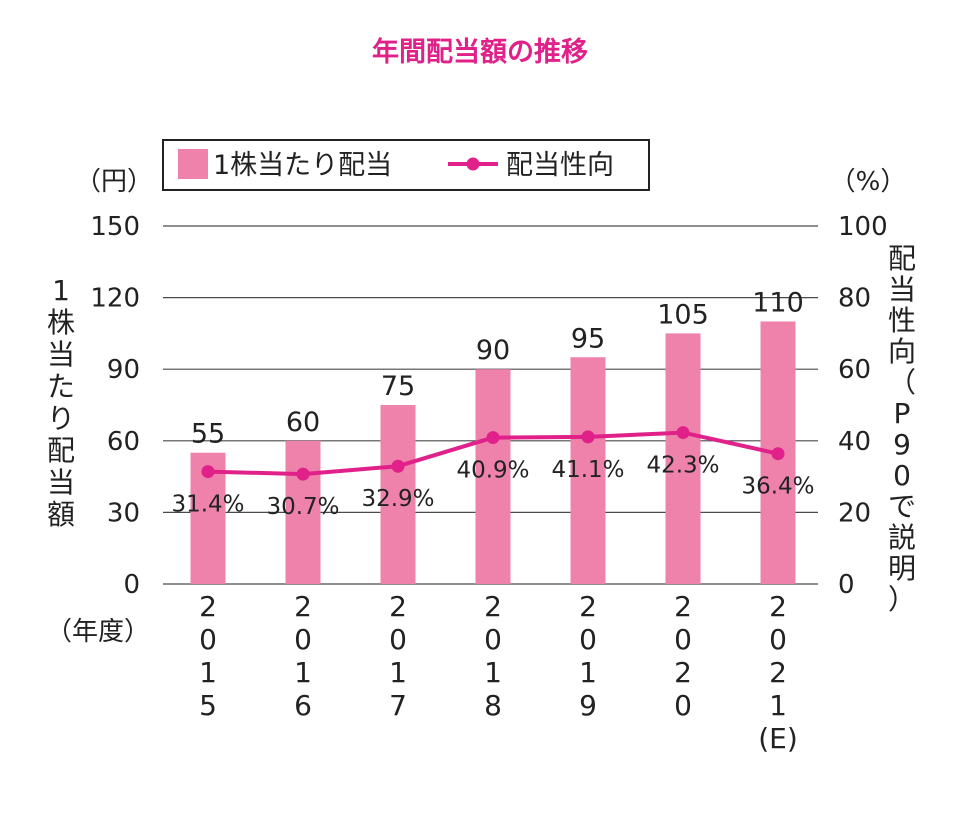 The image size is (960, 830). What do you see at coordinates (902, 568) in the screenshot?
I see `right-axis-label-char: 明` at bounding box center [902, 568].